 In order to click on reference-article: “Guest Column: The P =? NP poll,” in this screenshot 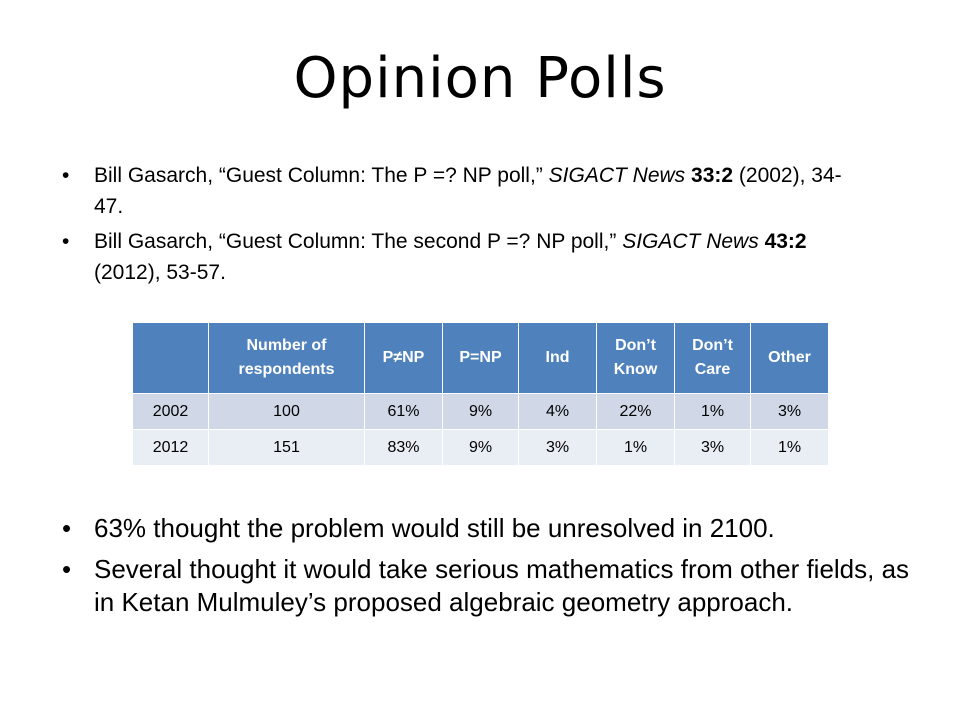, I will do `click(380, 175)`.